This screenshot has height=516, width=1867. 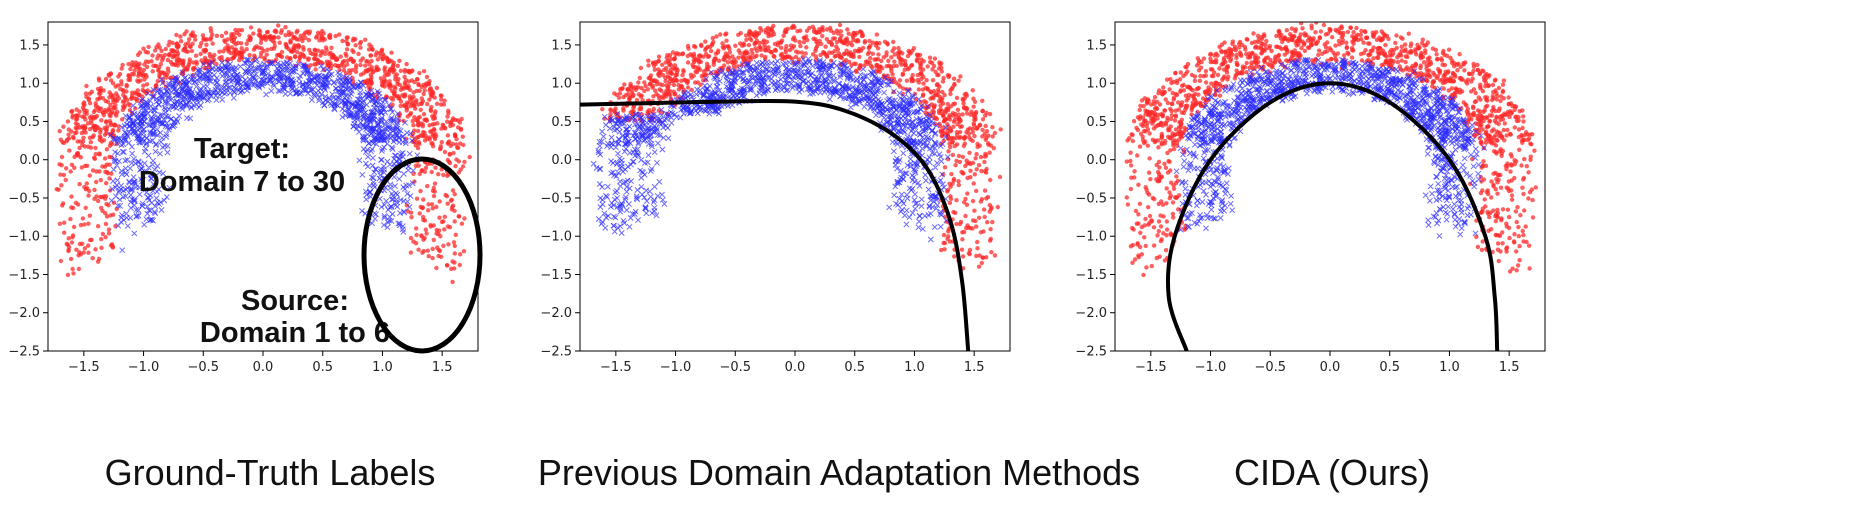 What do you see at coordinates (24, 237) in the screenshot?
I see `y-tick-label: −1.0` at bounding box center [24, 237].